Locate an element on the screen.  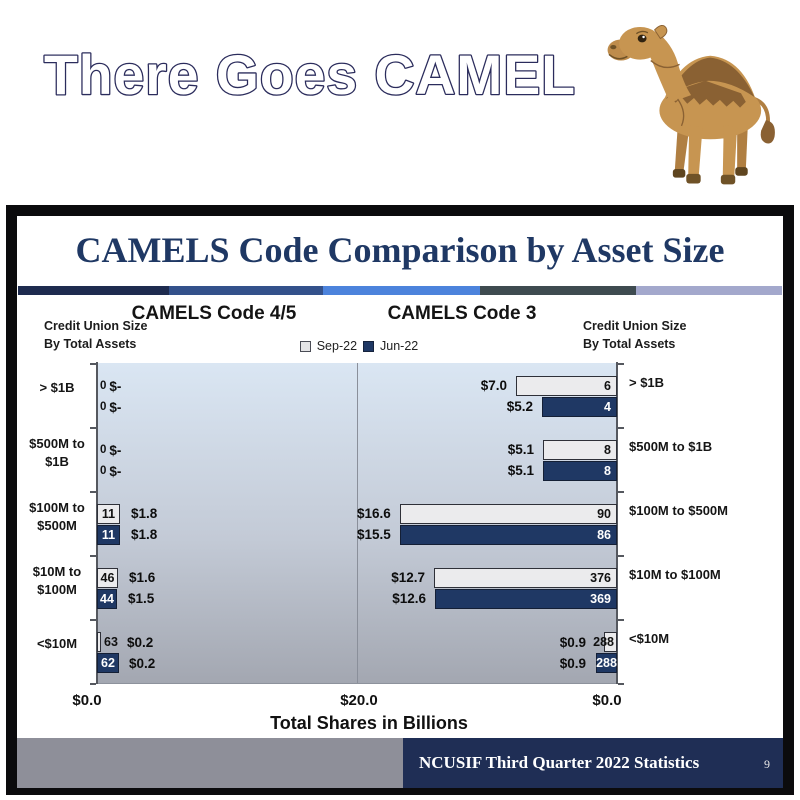
value-label: $12.7 is located at coordinates (408, 578).